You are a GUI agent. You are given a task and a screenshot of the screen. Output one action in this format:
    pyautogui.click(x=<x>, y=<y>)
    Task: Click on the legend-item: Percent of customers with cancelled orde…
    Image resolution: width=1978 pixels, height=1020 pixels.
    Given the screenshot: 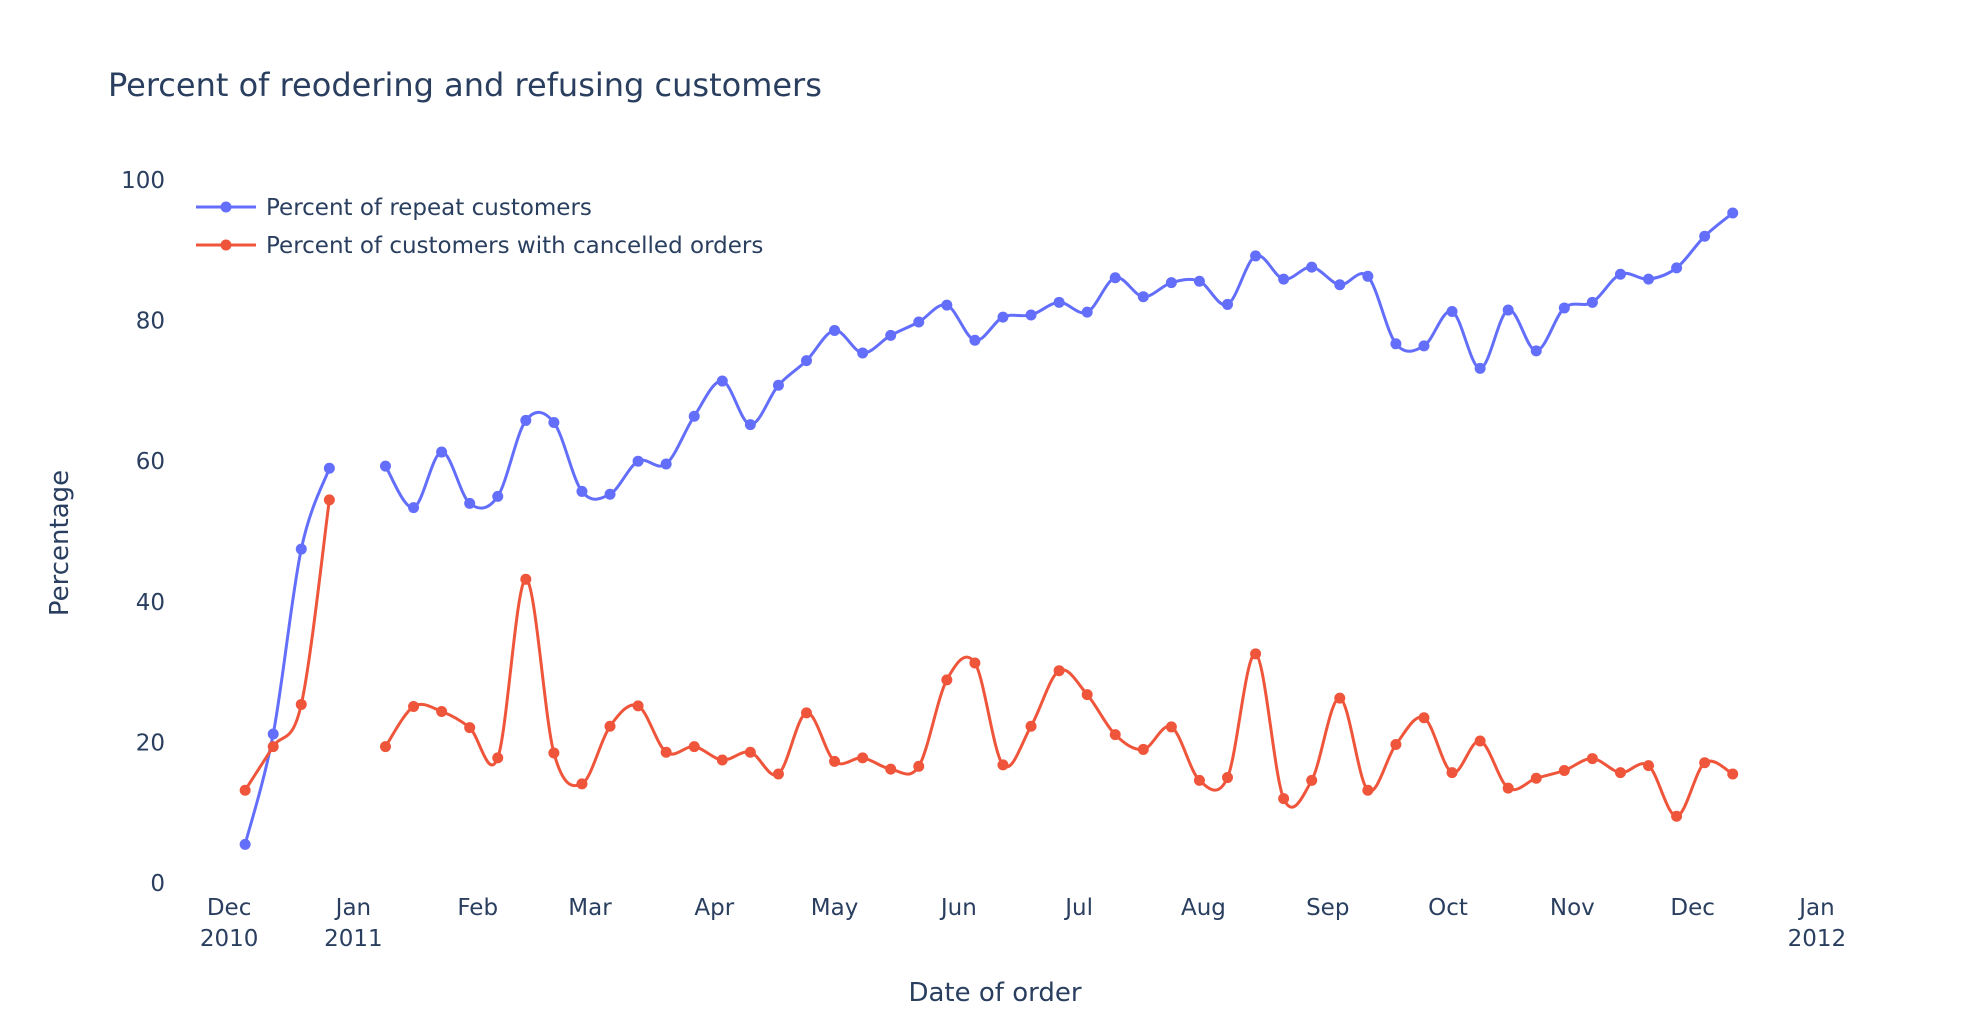 What is the action you would take?
    pyautogui.click(x=479, y=246)
    